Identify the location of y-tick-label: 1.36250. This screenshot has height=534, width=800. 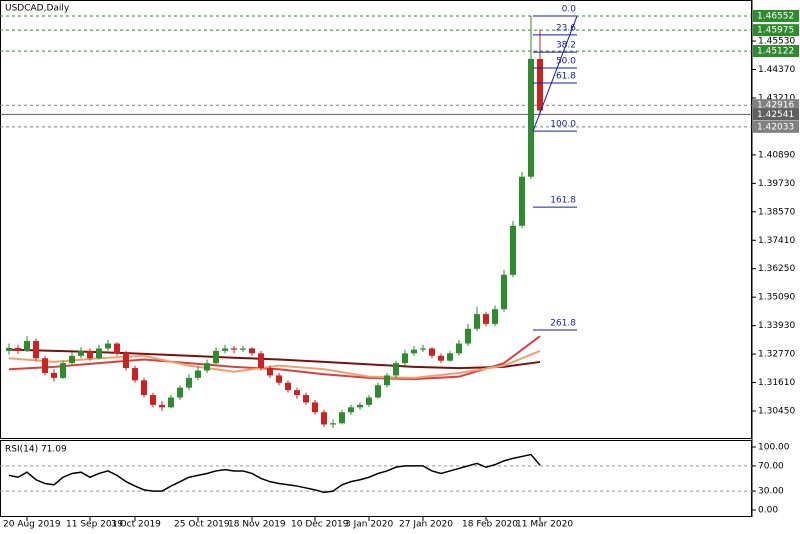
(776, 269).